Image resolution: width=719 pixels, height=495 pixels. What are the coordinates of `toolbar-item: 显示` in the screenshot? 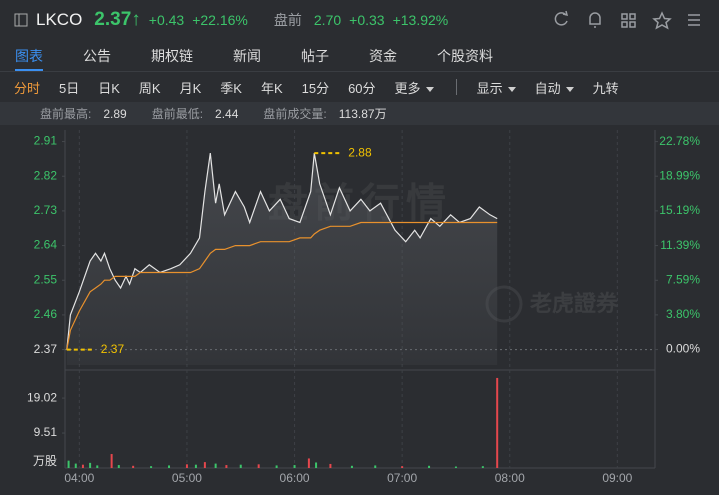 It's located at (496, 87).